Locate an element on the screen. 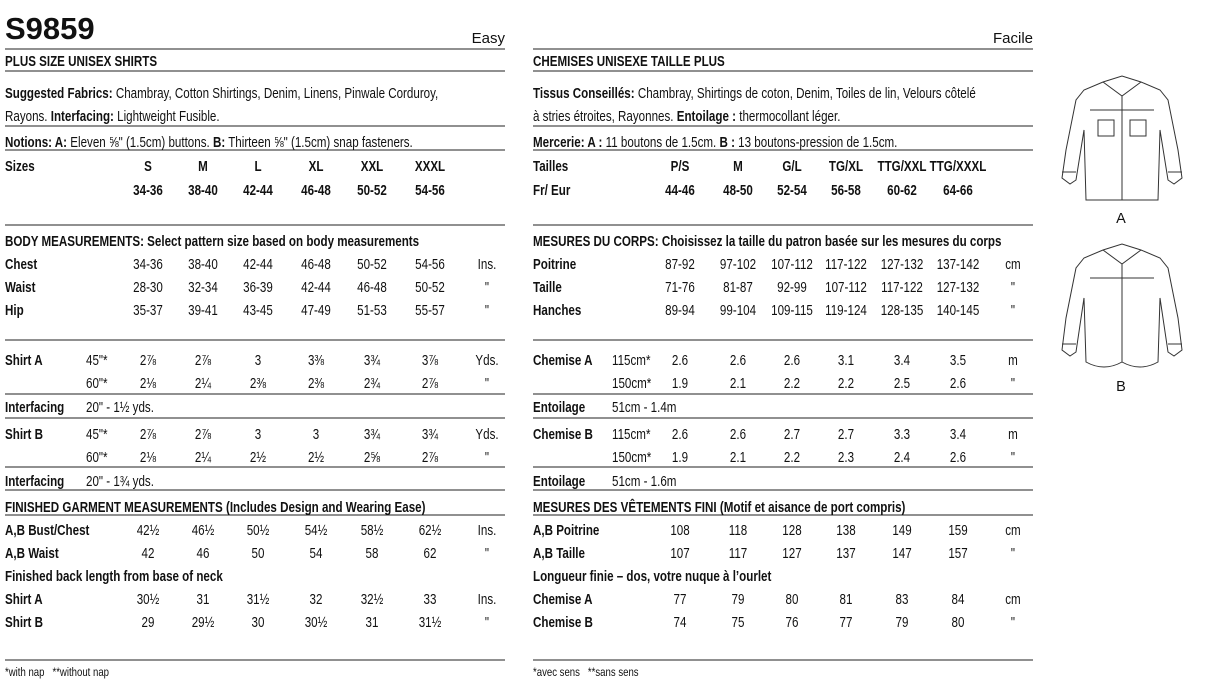 This screenshot has height=681, width=1206. cell: 128-135 is located at coordinates (902, 310).